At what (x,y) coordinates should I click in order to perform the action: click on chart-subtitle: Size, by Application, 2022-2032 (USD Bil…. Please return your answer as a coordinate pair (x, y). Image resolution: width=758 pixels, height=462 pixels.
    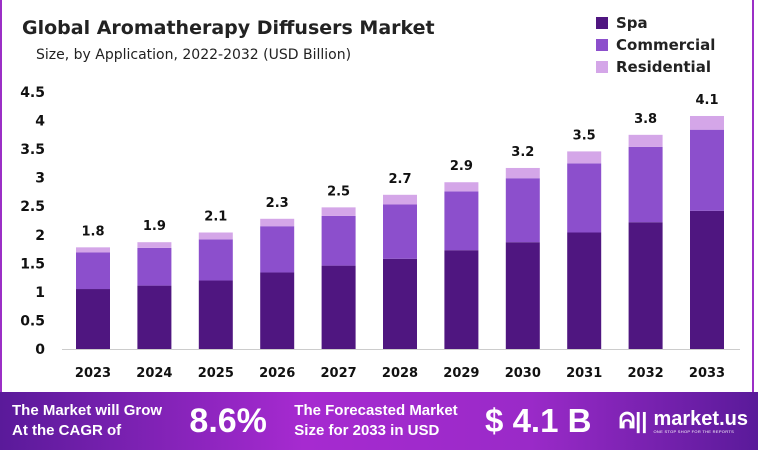
    Looking at the image, I should click on (194, 55).